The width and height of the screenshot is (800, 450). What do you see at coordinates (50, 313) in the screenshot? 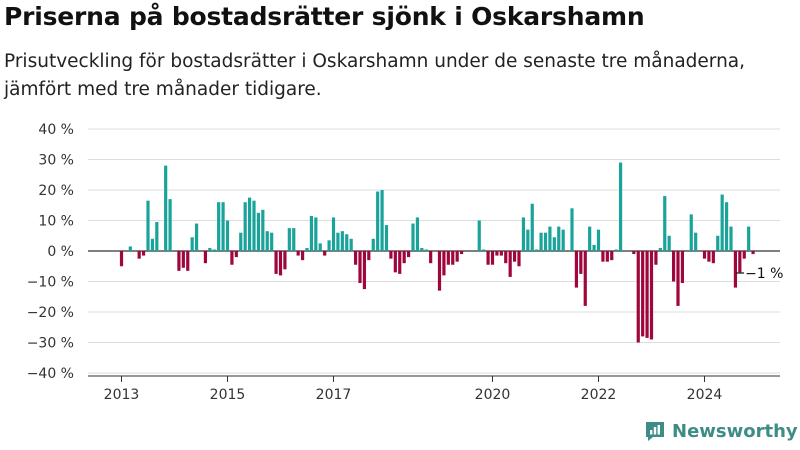
I see `y-tick-label: −20 %` at bounding box center [50, 313].